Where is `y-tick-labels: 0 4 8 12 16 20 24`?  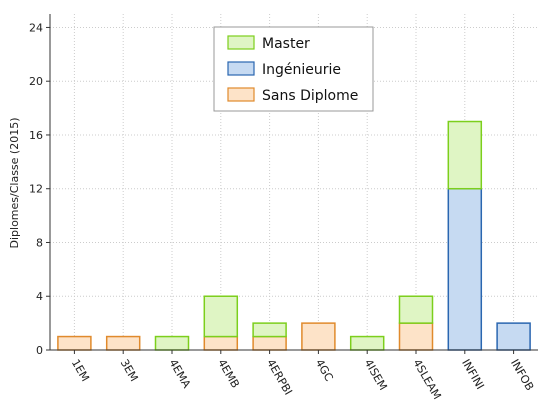
y-tick-labels: 0 4 8 12 16 20 24 is located at coordinates (36, 189).